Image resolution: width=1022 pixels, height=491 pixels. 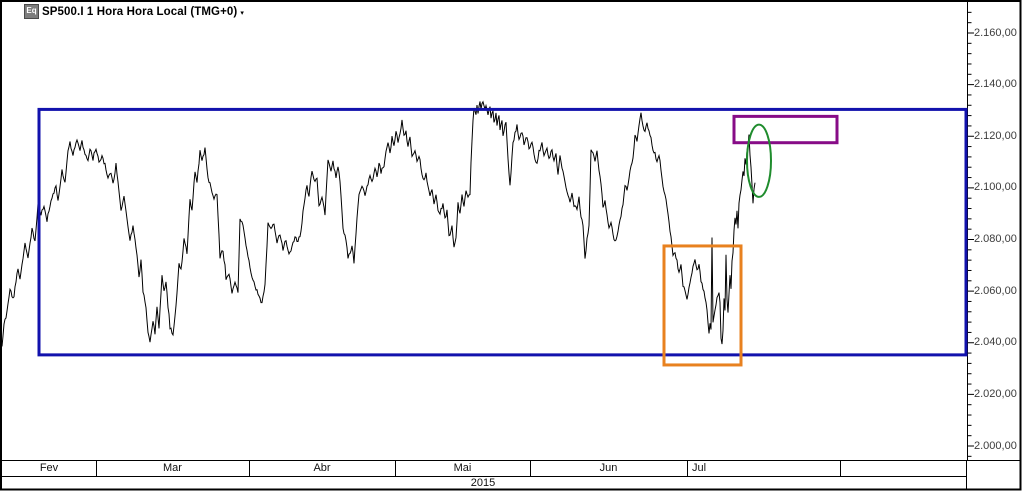 What do you see at coordinates (242, 13) in the screenshot?
I see `chevron-down-icon: ▾` at bounding box center [242, 13].